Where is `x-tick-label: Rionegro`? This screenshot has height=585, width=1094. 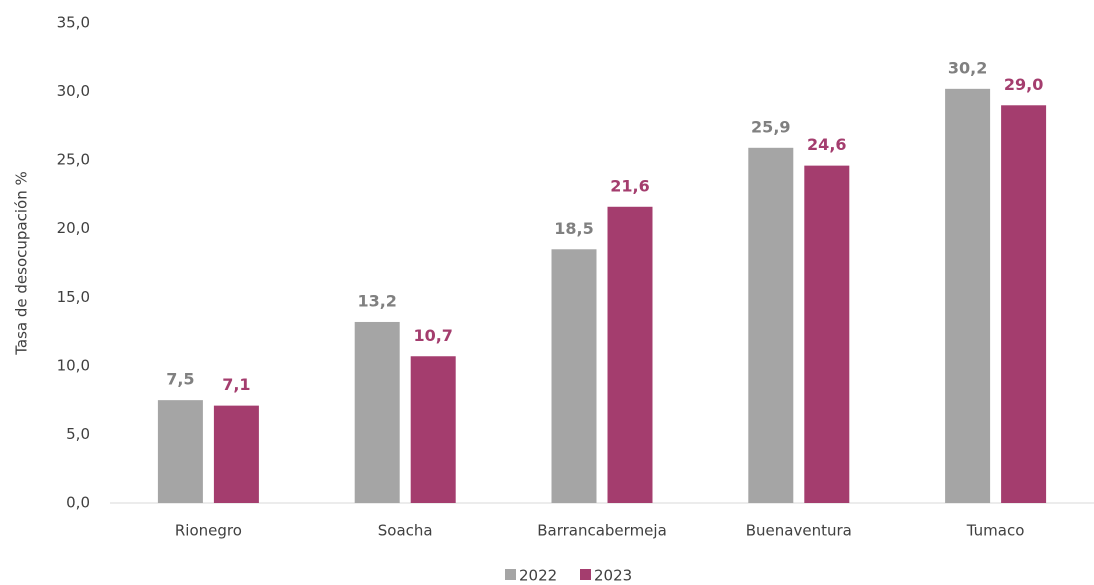 x-tick-label: Rionegro is located at coordinates (208, 531).